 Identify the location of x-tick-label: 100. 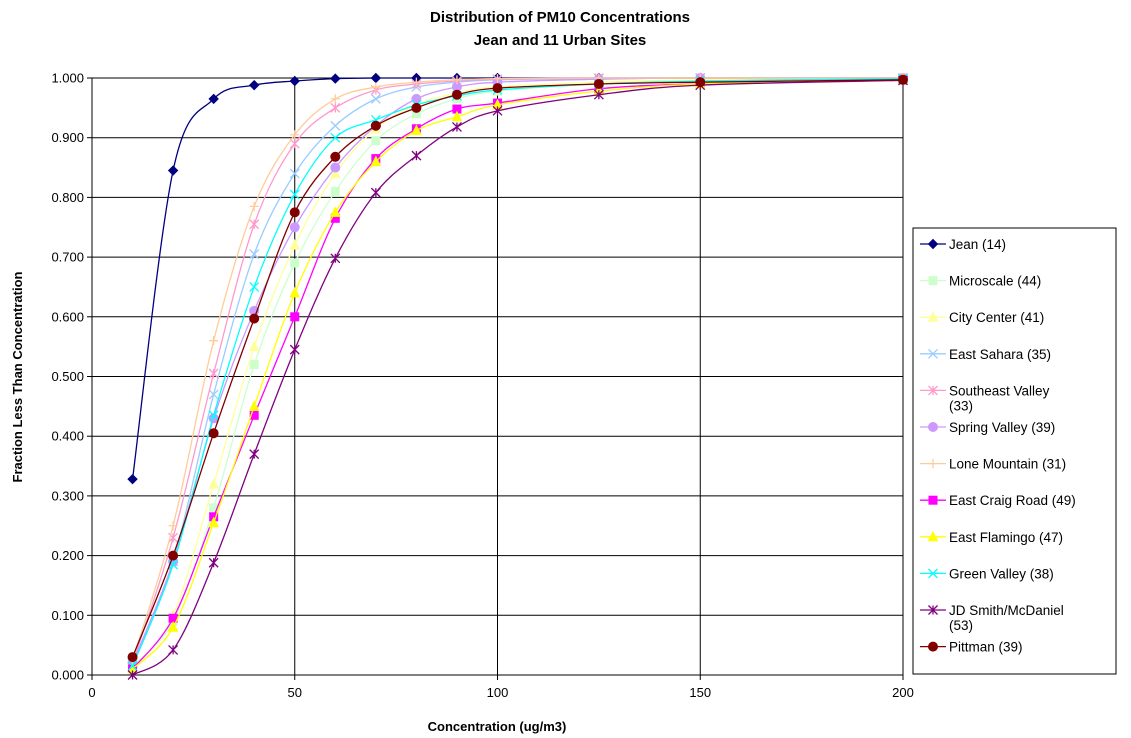
(498, 692).